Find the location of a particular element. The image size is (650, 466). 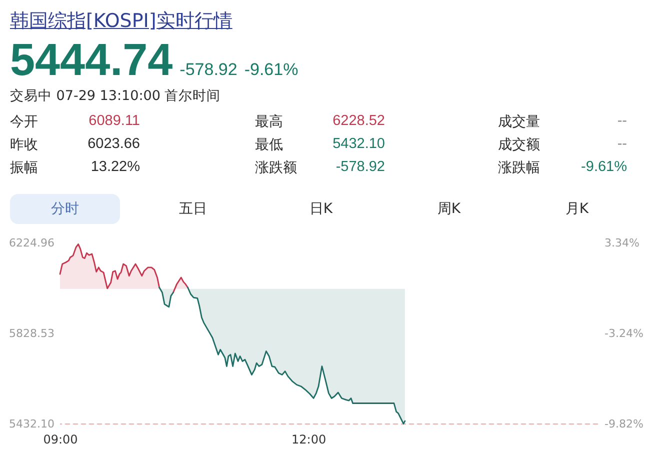

text: 最高 is located at coordinates (269, 122).